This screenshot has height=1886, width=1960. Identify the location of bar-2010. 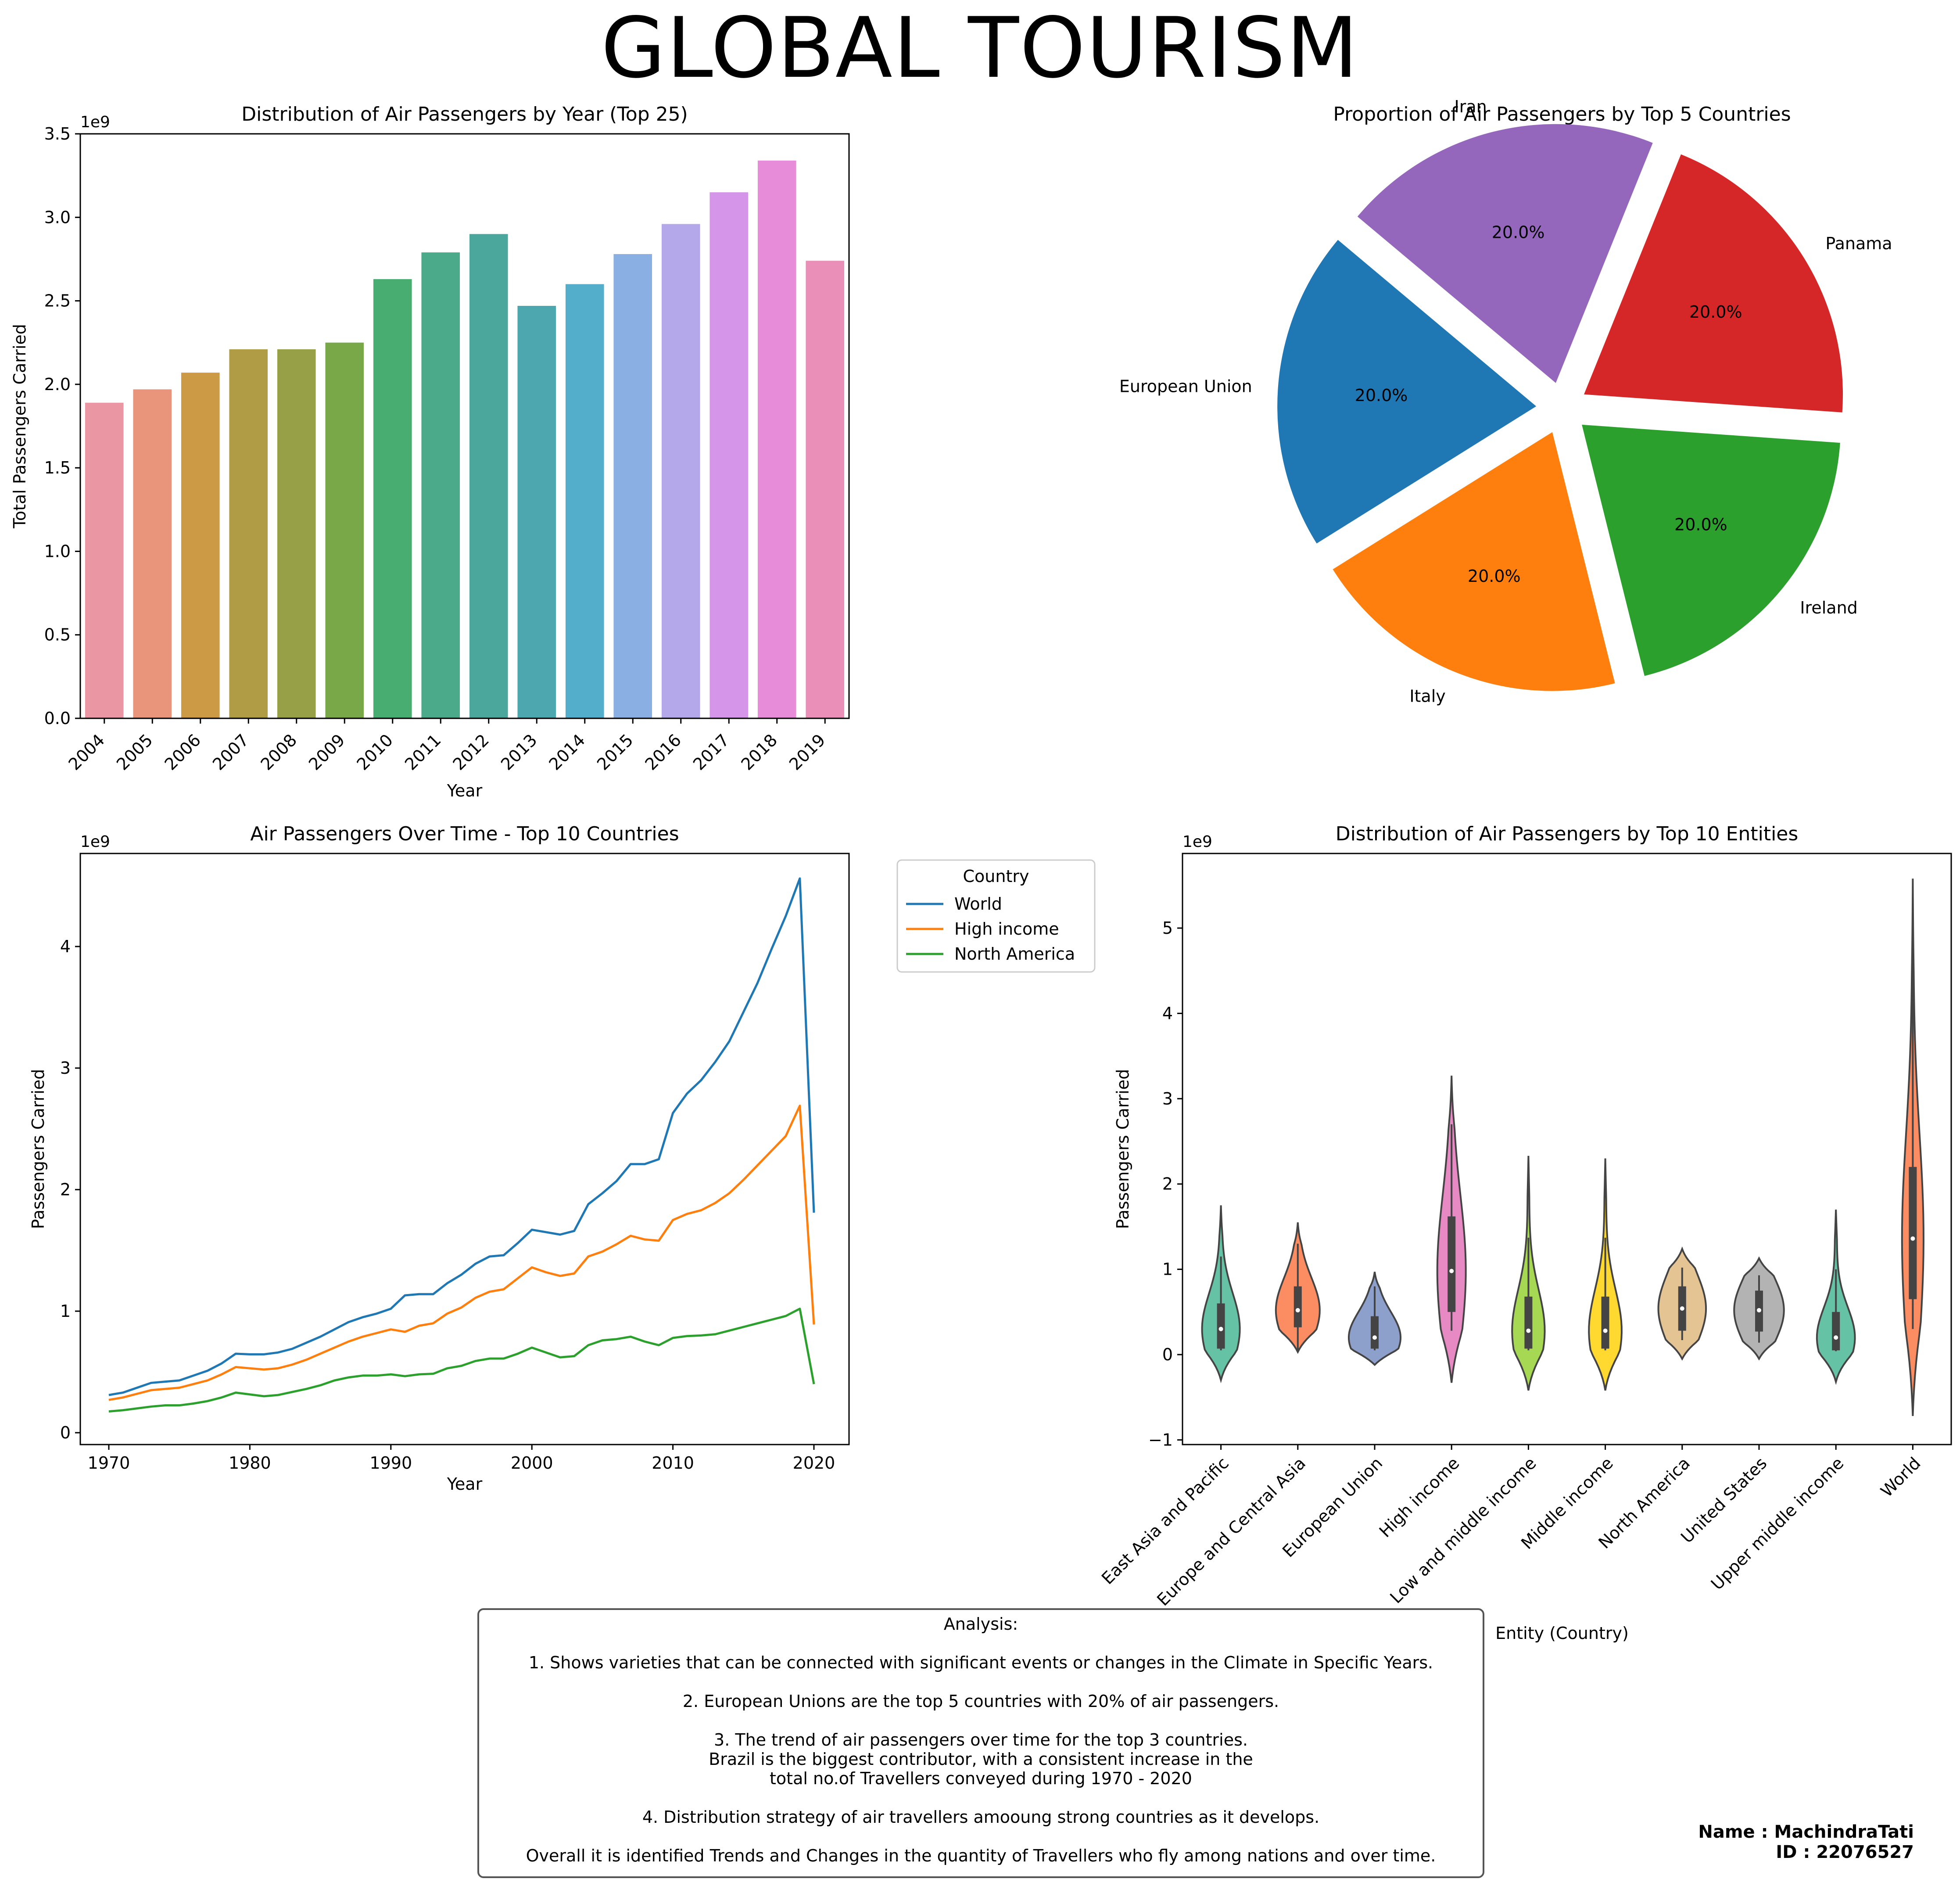
(392, 498).